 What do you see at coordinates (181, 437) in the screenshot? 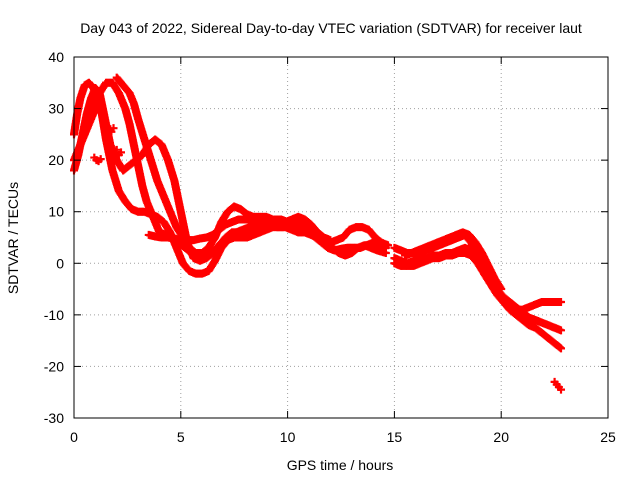
I see `x-tick-label: 5` at bounding box center [181, 437].